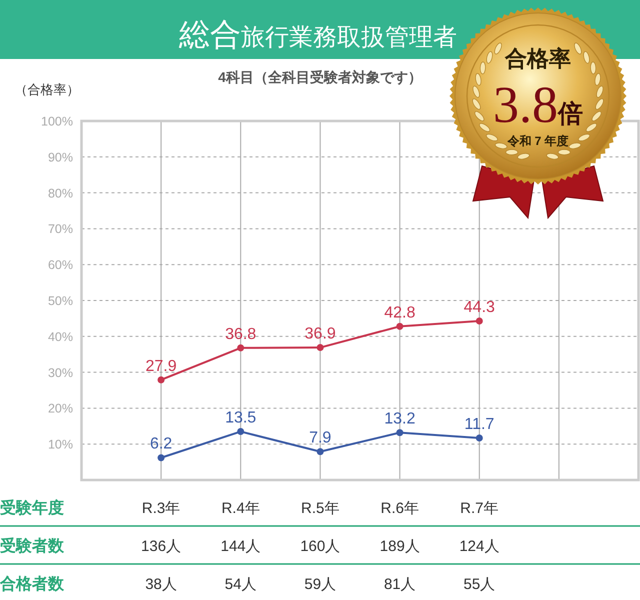 The width and height of the screenshot is (640, 600). What do you see at coordinates (317, 34) in the screenshot?
I see `chart-title: 総合旅行業務取扱管理者` at bounding box center [317, 34].